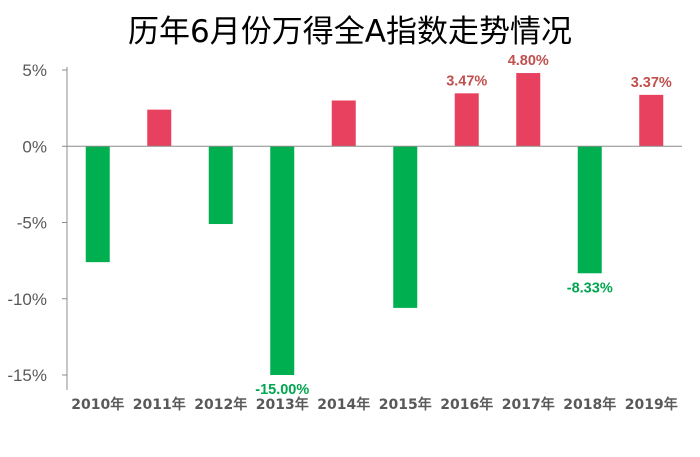 Image resolution: width=700 pixels, height=457 pixels. What do you see at coordinates (651, 404) in the screenshot?
I see `x-tick-label: 2019年` at bounding box center [651, 404].